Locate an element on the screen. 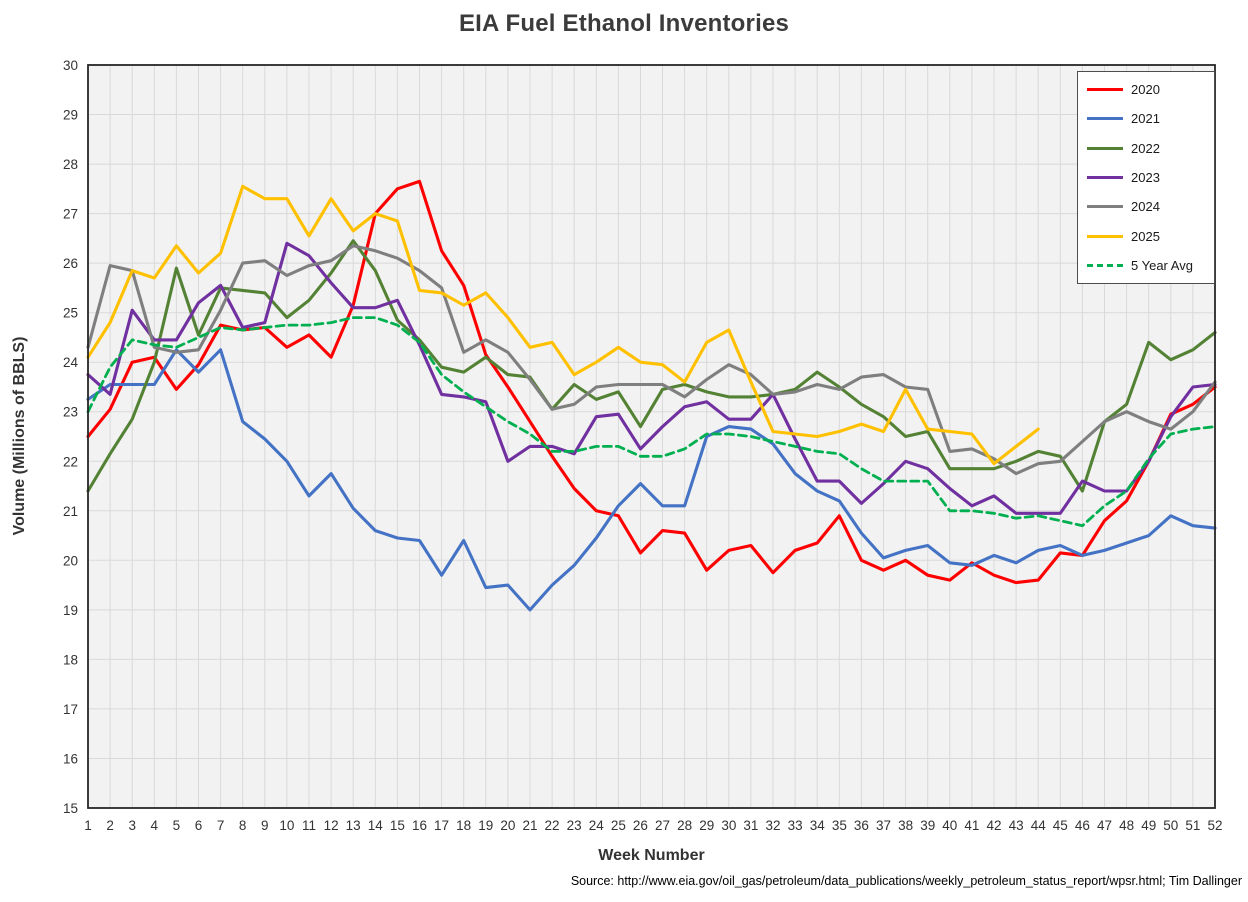 The height and width of the screenshot is (902, 1248). x-axis-tick-6: 6 is located at coordinates (199, 825).